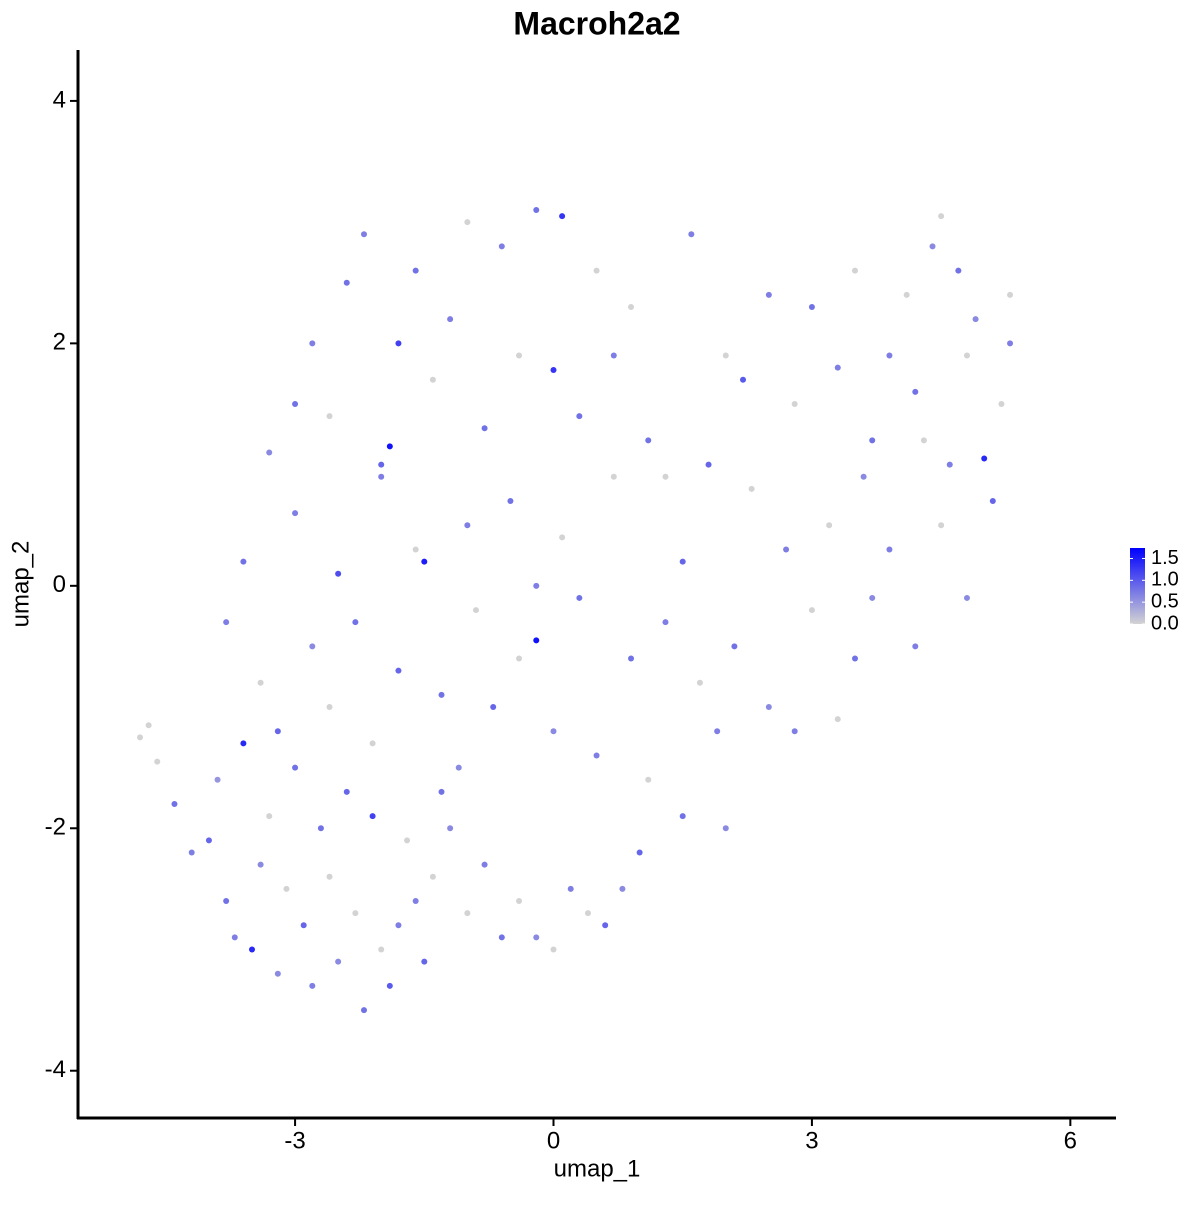 The image size is (1200, 1205). Describe the element at coordinates (597, 1168) in the screenshot. I see `x-axis-label: umap_1` at that location.